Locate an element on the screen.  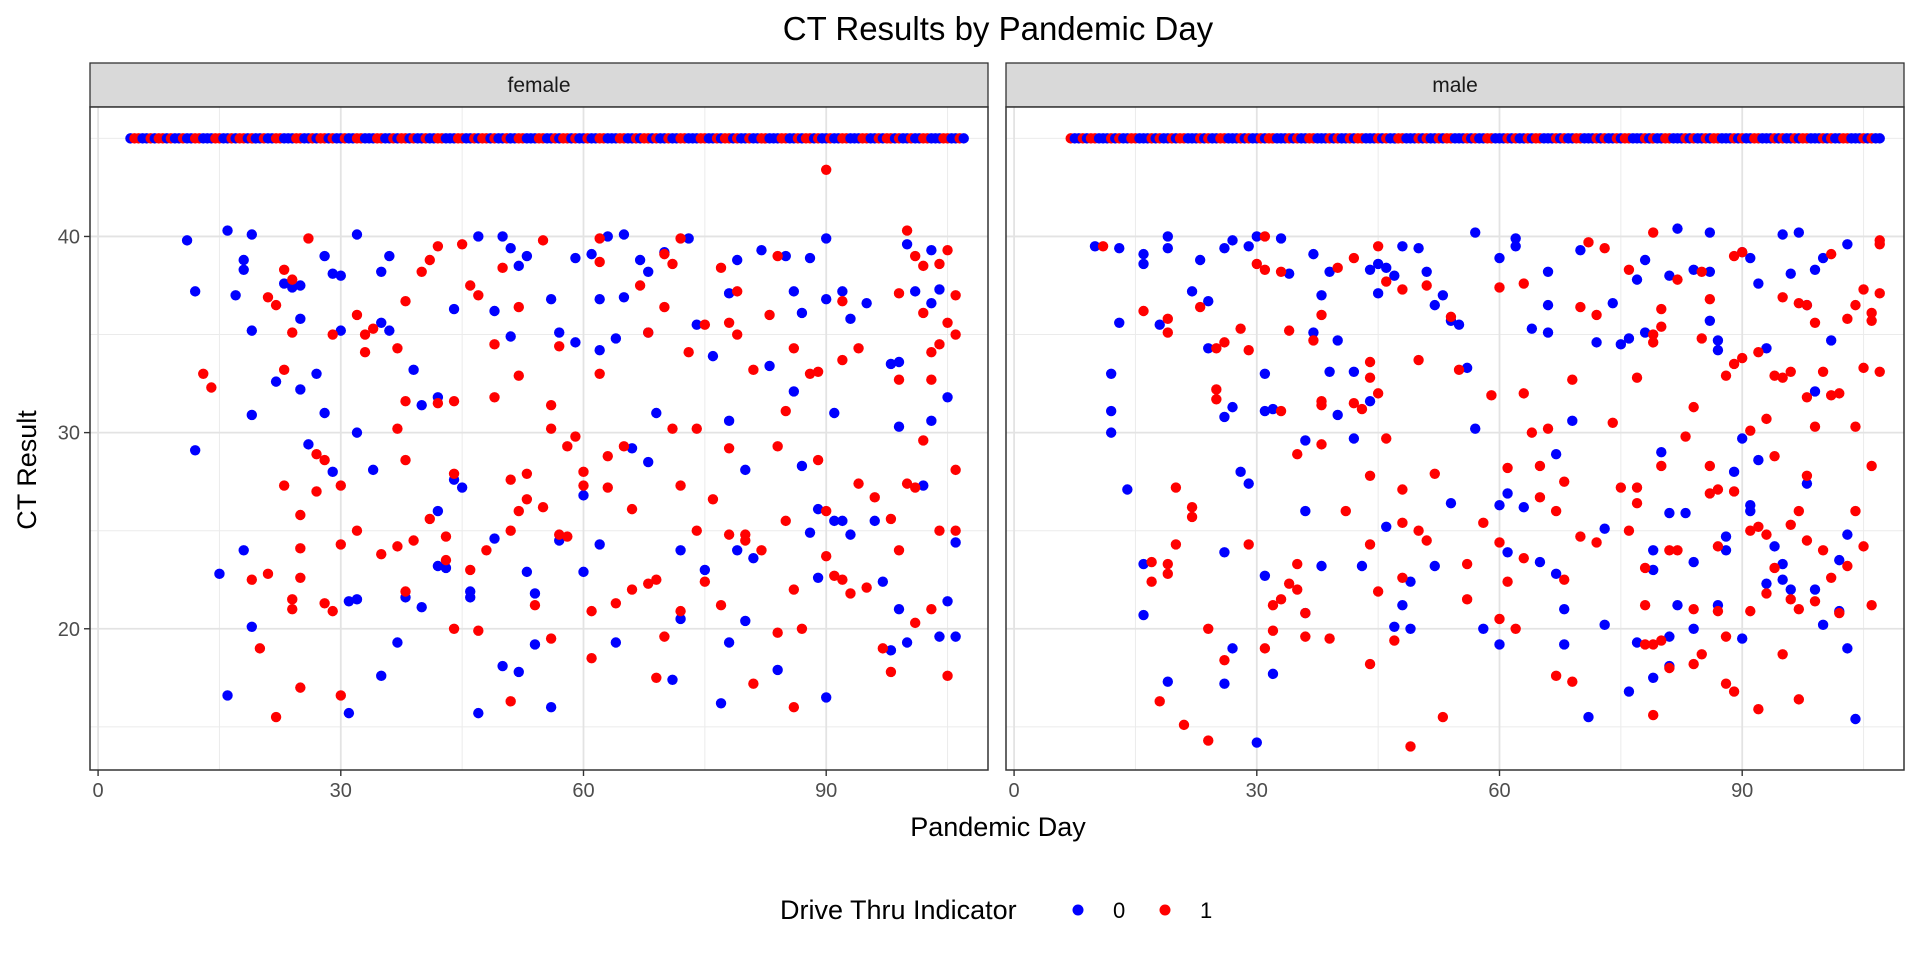
x-tick-label: 60 is located at coordinates (583, 791).